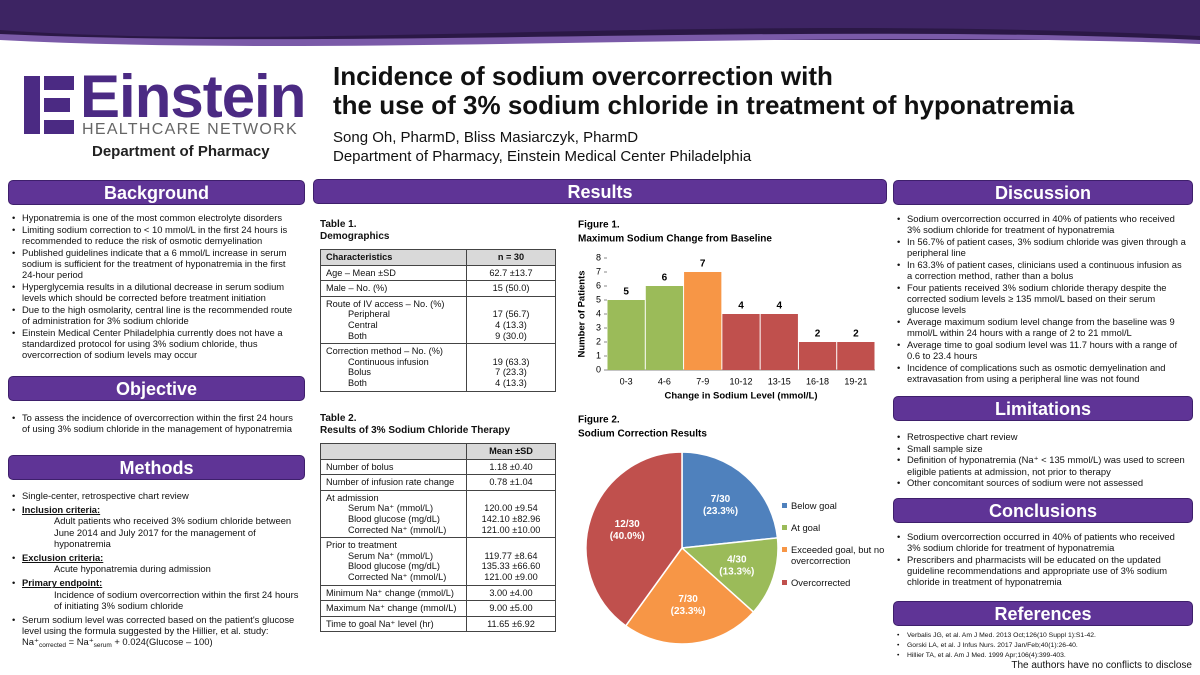 The width and height of the screenshot is (1200, 675). Describe the element at coordinates (600, 191) in the screenshot. I see `section-header: Results` at that location.